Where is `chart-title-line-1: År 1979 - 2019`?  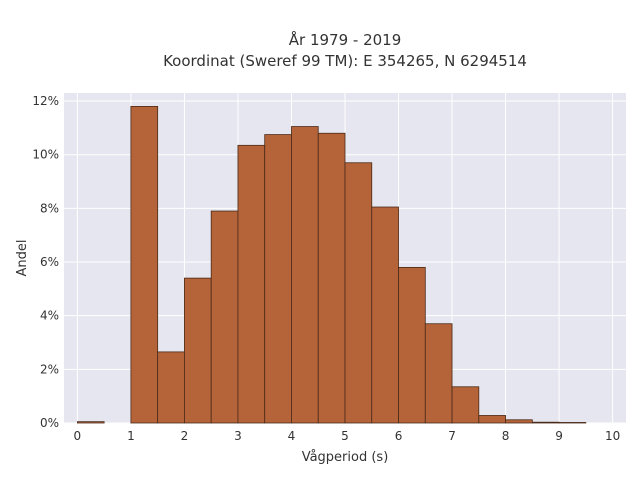 chart-title-line-1: År 1979 - 2019 is located at coordinates (345, 39).